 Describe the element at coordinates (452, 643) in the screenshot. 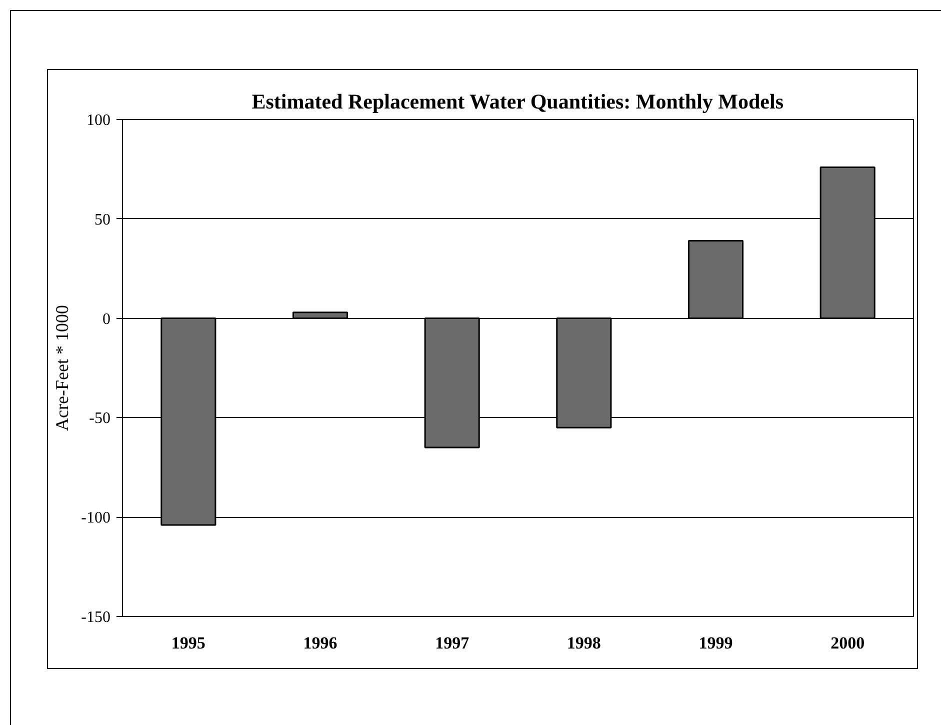

I see `x-tick-label: 1997` at that location.